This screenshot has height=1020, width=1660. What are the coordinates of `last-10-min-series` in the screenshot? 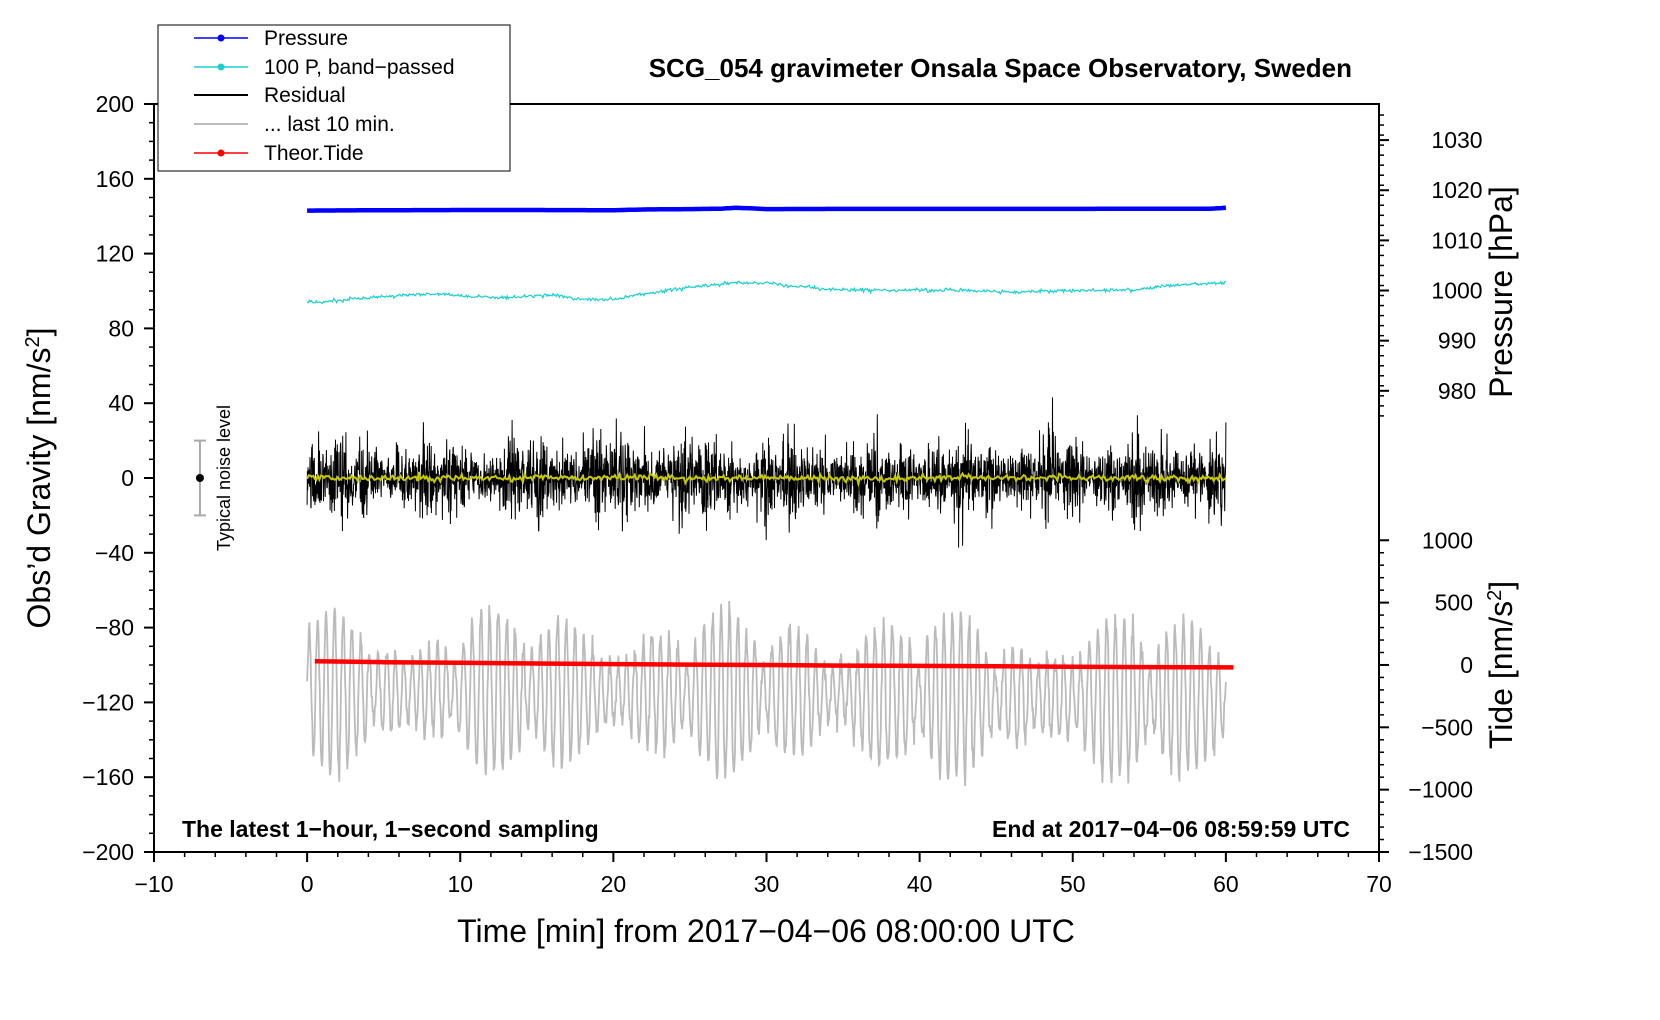 It's located at (766, 693).